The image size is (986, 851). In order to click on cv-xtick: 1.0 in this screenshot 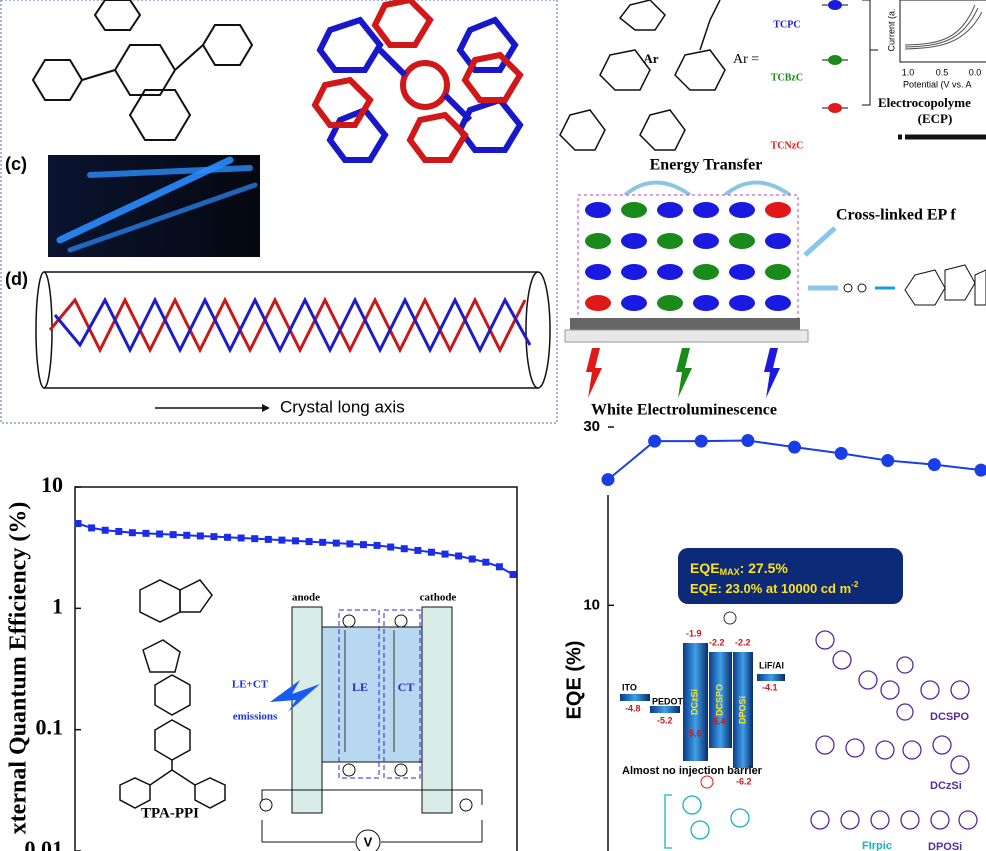, I will do `click(908, 72)`.